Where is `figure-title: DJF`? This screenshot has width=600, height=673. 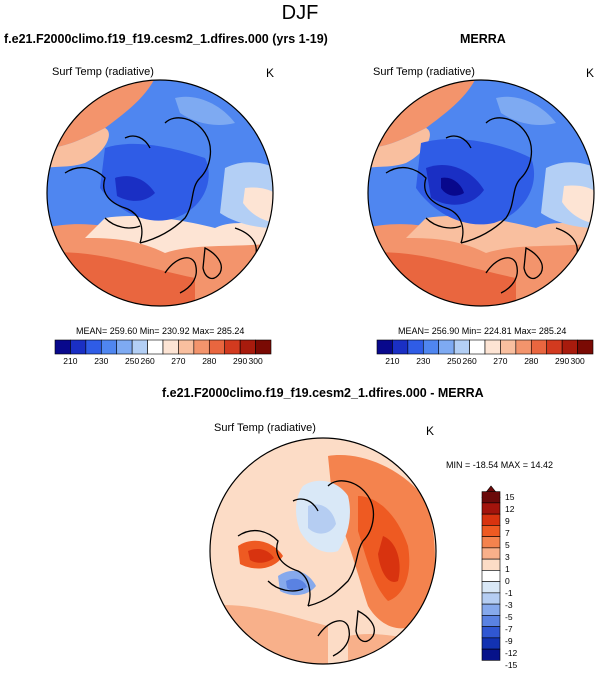
figure-title: DJF is located at coordinates (300, 13).